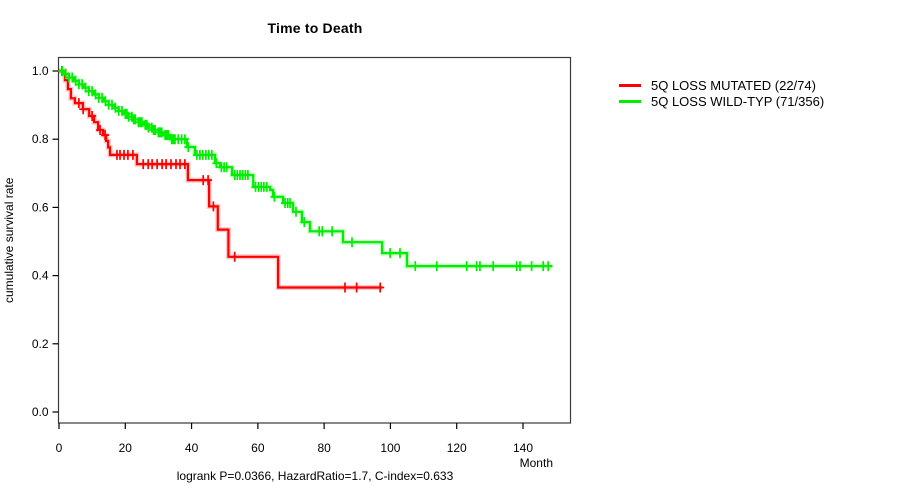 This screenshot has height=500, width=900. Describe the element at coordinates (390, 448) in the screenshot. I see `x-tick-label: 100` at that location.